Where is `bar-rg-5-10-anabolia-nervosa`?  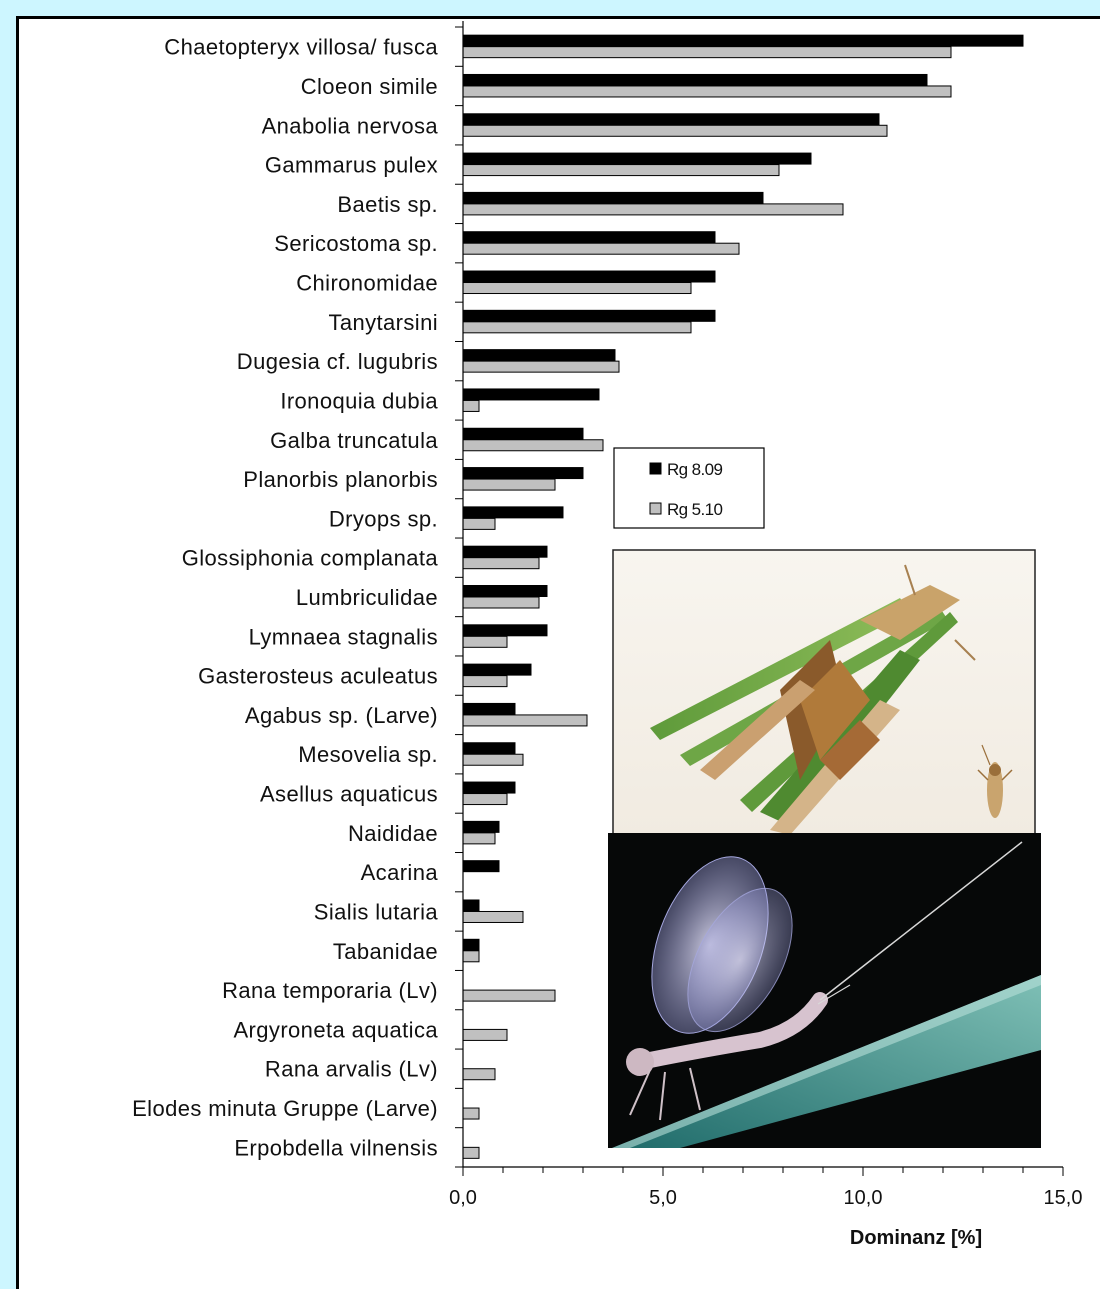 bar-rg-5-10-anabolia-nervosa is located at coordinates (675, 130).